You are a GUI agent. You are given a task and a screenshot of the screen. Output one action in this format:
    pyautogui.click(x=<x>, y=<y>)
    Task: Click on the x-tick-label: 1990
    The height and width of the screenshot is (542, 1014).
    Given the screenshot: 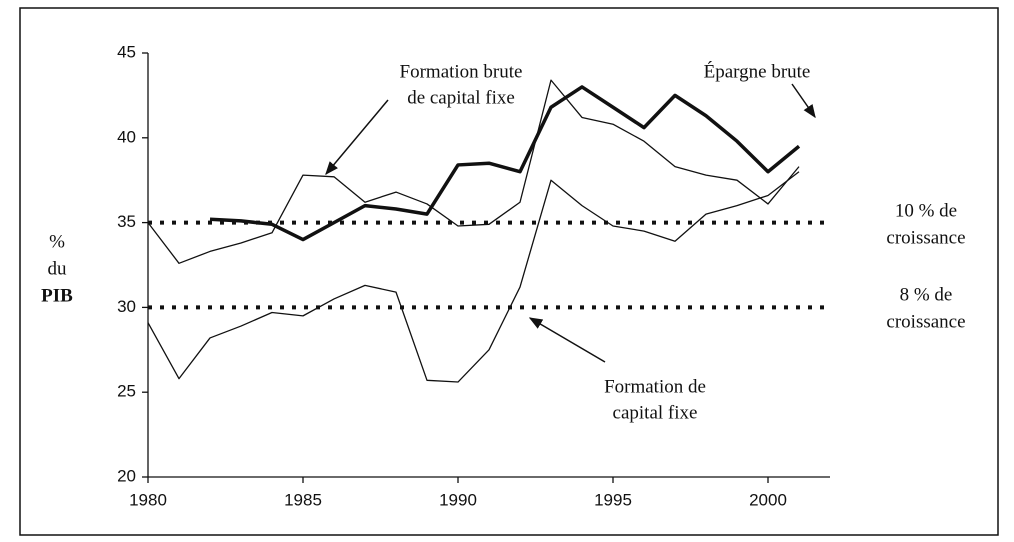 What is the action you would take?
    pyautogui.click(x=458, y=499)
    